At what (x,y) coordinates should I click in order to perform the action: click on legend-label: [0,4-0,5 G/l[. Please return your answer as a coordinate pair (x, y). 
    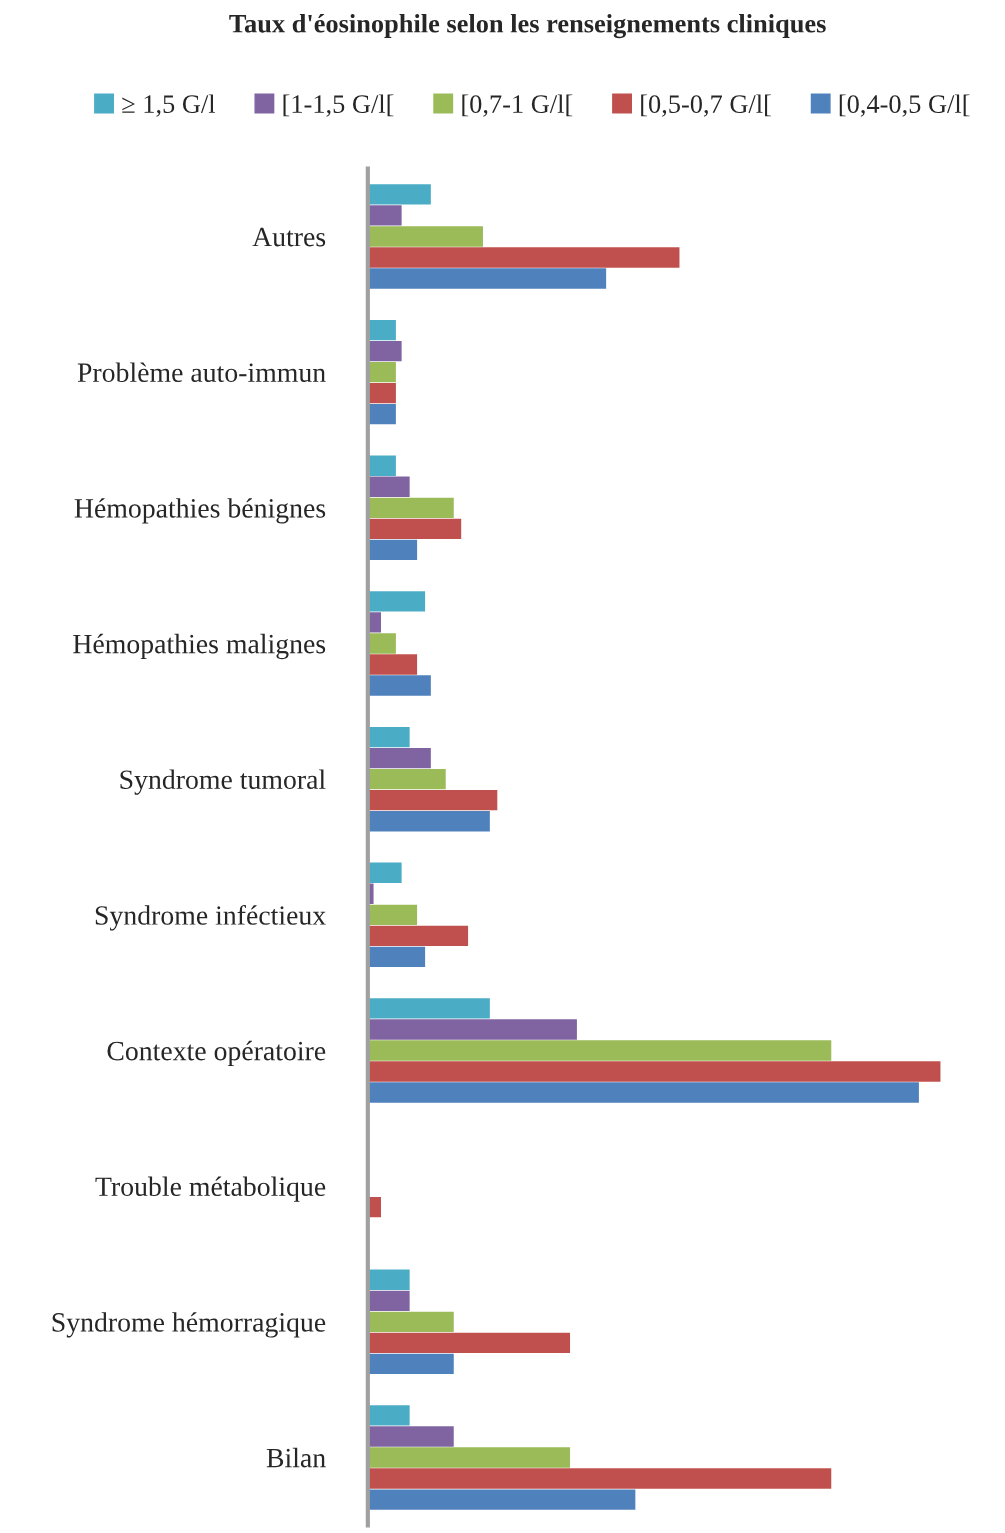
    Looking at the image, I should click on (904, 105).